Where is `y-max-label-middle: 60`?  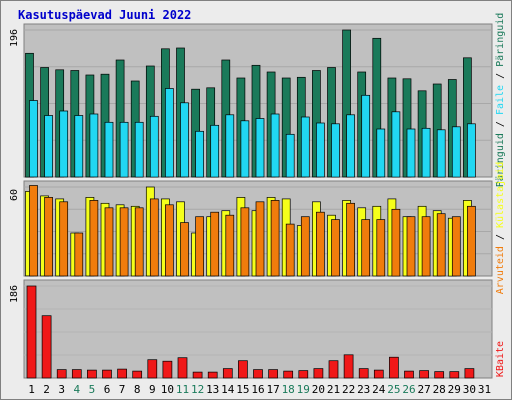 y-max-label-middle: 60 is located at coordinates (14, 195).